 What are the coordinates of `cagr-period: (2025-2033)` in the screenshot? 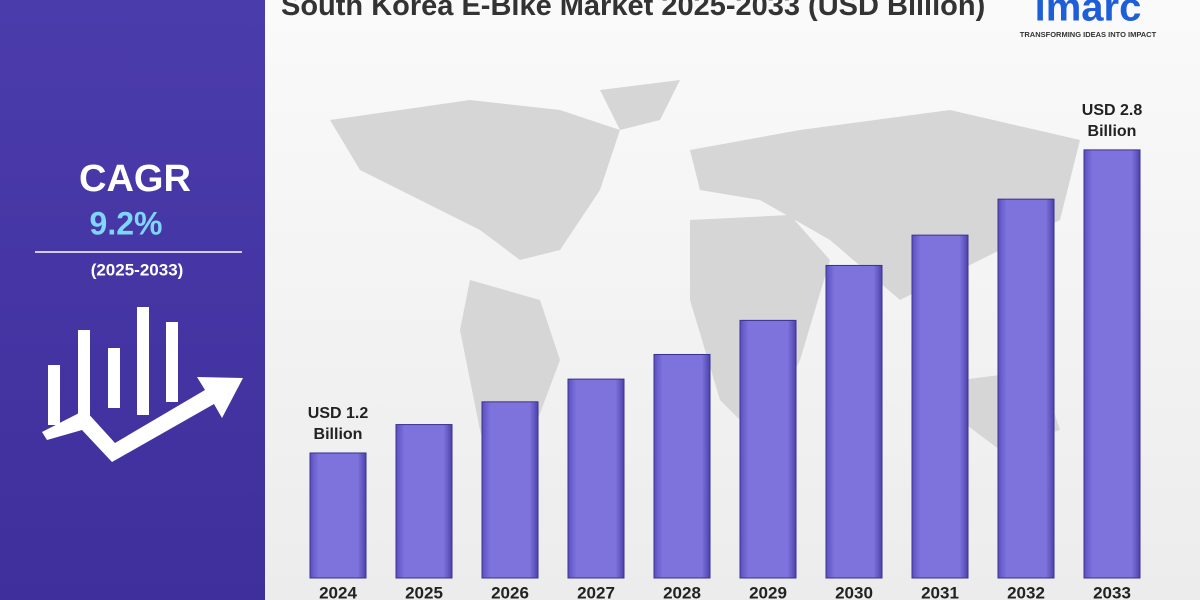 It's located at (137, 269).